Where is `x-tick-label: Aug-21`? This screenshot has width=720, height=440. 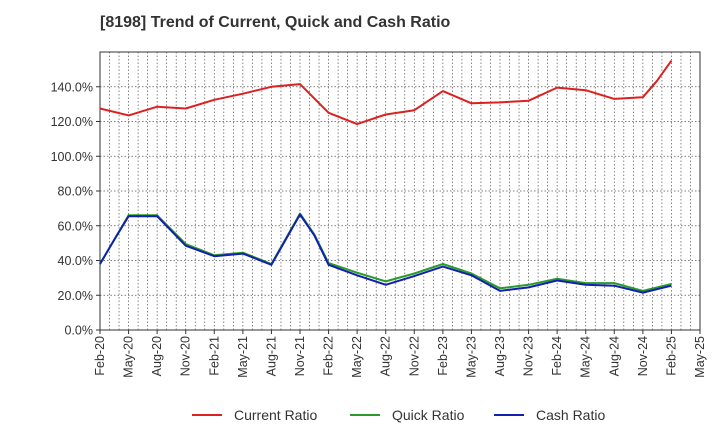 x-tick-label: Aug-21 is located at coordinates (271, 356).